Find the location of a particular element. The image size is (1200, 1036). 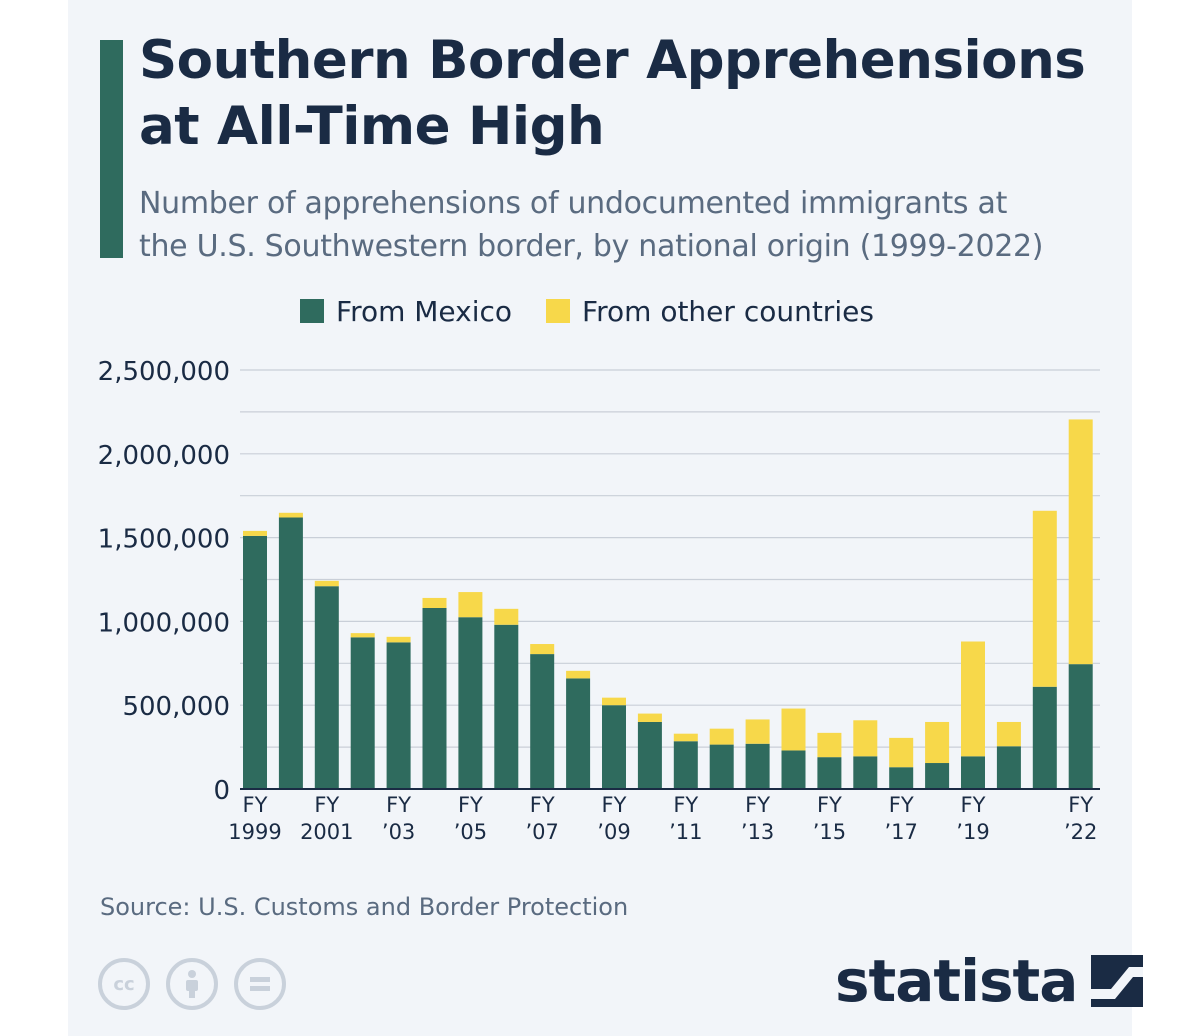

x-tick-label-line2: ’15 is located at coordinates (829, 832).